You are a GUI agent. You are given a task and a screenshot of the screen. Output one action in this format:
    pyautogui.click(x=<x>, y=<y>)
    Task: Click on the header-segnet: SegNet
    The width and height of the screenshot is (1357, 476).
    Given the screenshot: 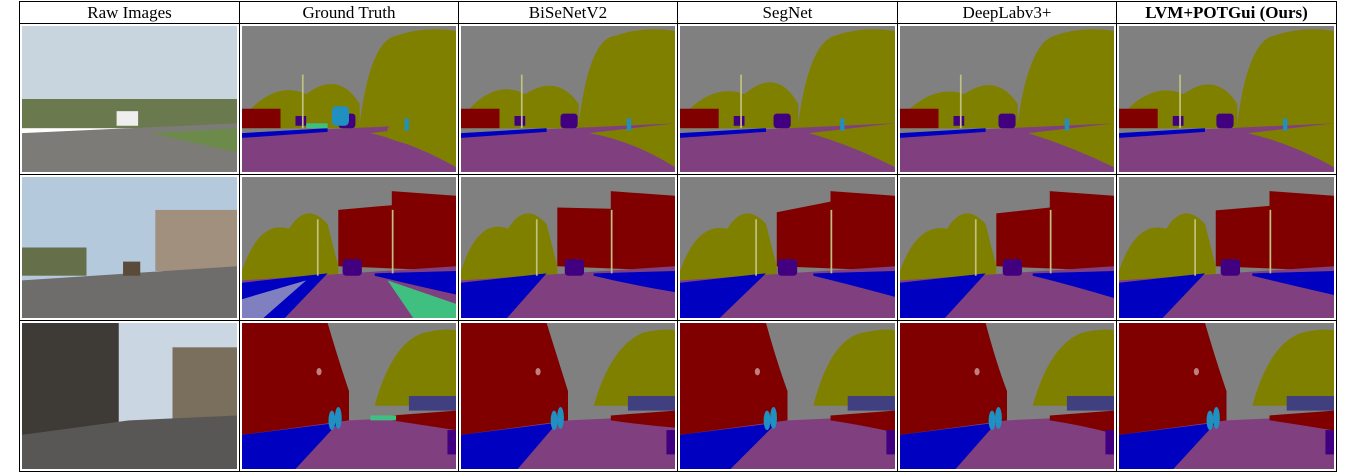 What is the action you would take?
    pyautogui.click(x=788, y=13)
    